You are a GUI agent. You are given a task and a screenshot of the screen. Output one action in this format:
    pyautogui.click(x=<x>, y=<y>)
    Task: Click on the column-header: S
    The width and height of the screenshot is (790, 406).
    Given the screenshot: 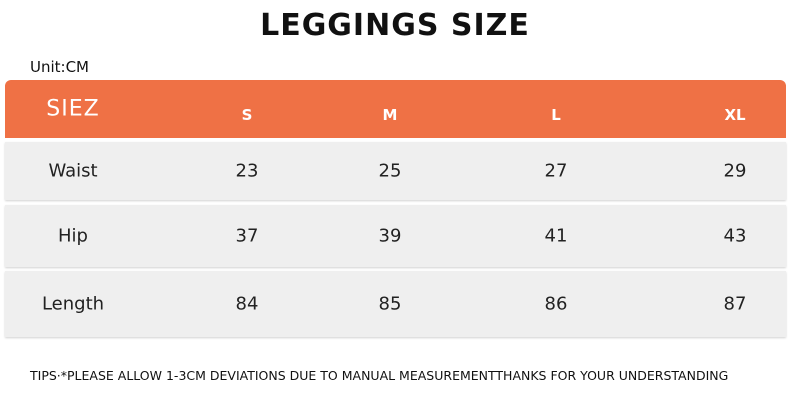 What is the action you would take?
    pyautogui.click(x=247, y=115)
    